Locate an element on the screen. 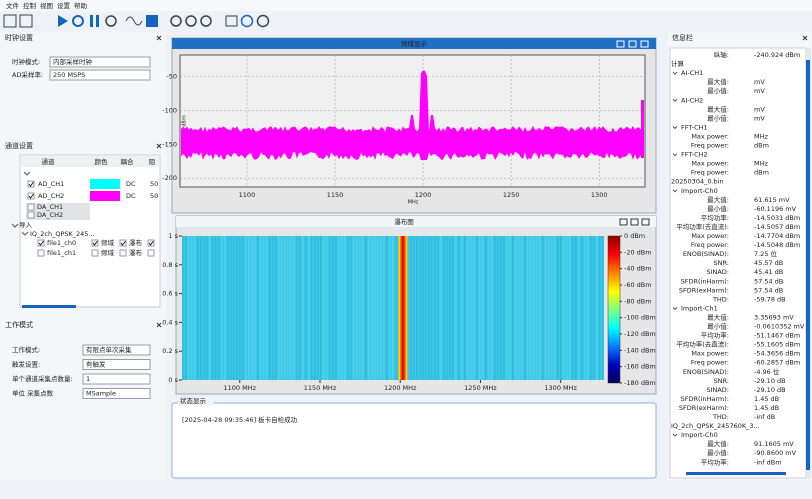 This screenshot has height=499, width=812. menu-item: 控制 is located at coordinates (30, 5).